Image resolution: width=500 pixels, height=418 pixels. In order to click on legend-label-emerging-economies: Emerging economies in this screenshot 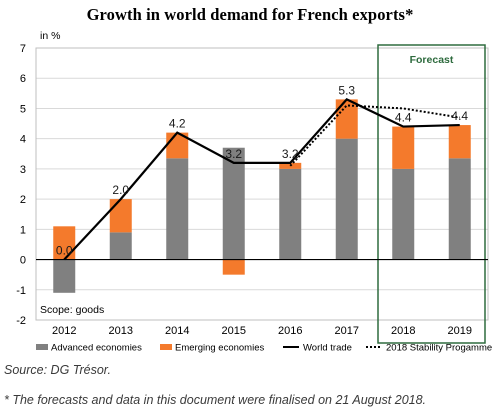, I will do `click(219, 348)`.